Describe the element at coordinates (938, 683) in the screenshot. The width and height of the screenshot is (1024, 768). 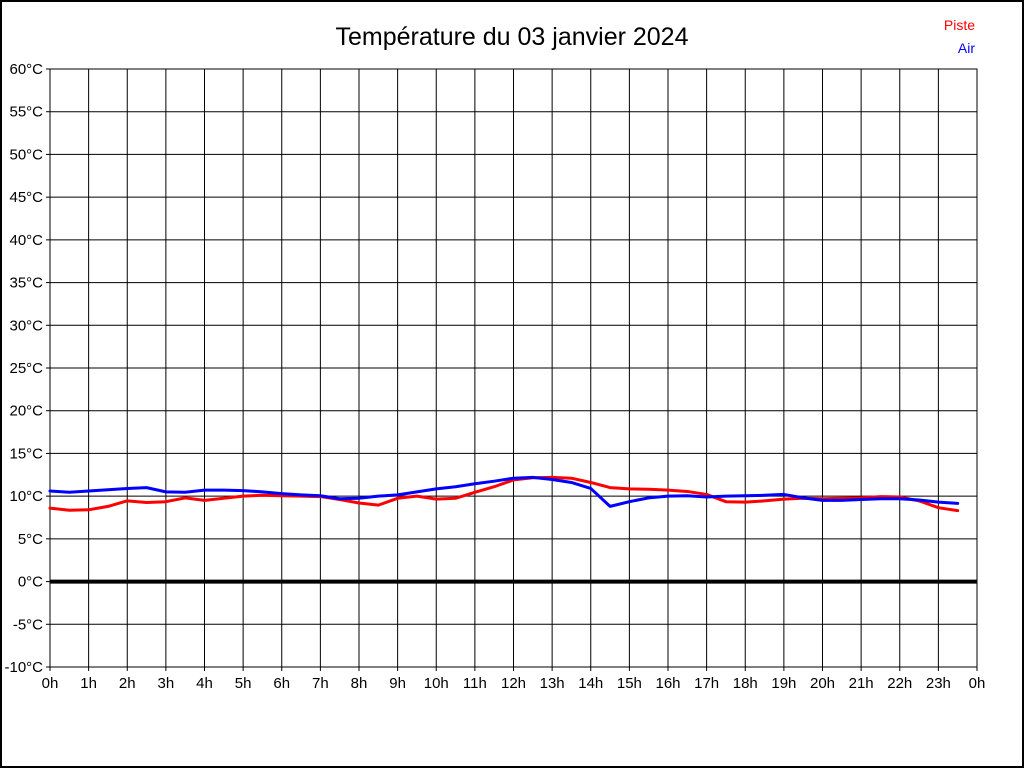
I see `x-tick-label: 23h` at that location.